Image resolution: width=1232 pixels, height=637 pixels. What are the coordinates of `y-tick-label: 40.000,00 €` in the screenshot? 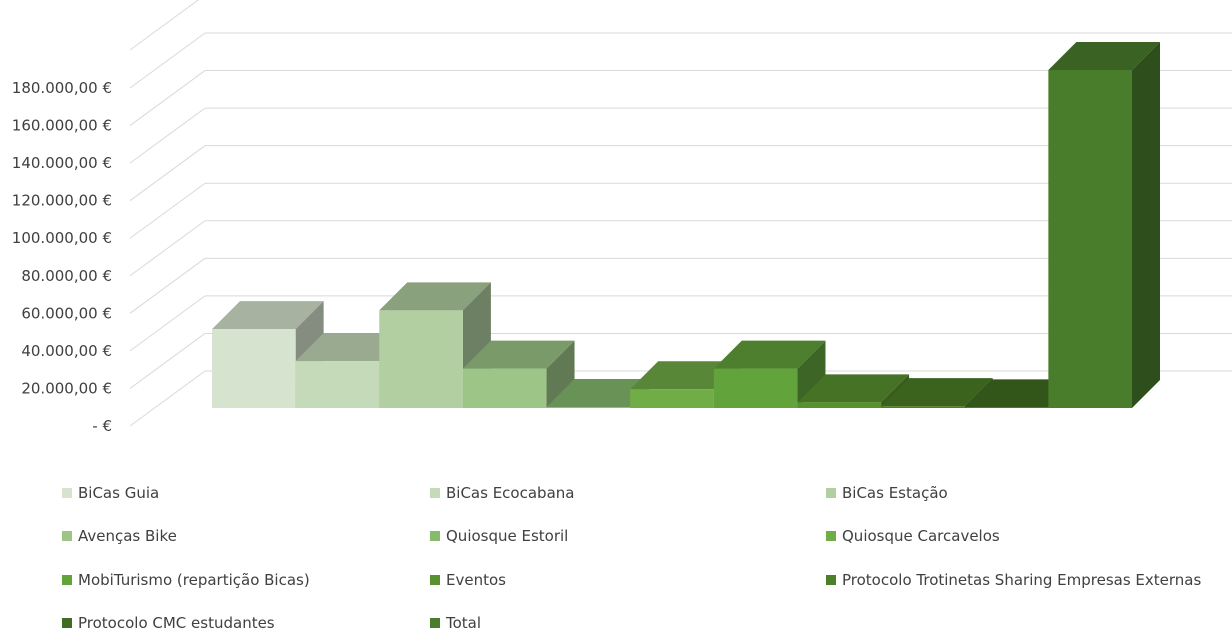 It's located at (66, 351).